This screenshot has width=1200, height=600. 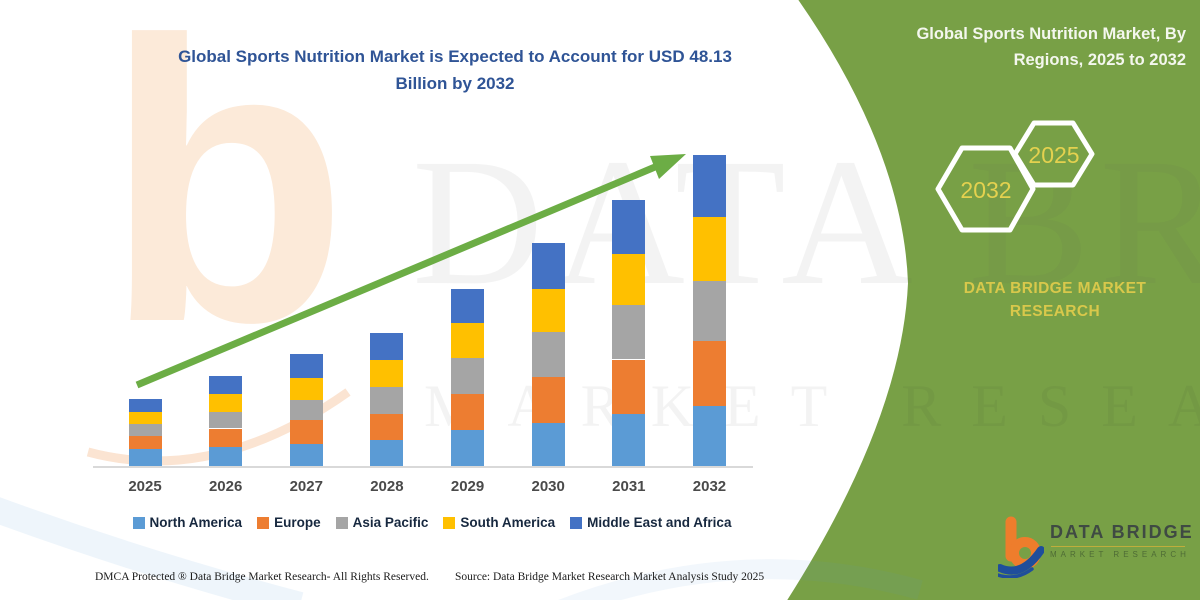 What do you see at coordinates (629, 226) in the screenshot?
I see `bar-segment-2031-middle-east-and-africa` at bounding box center [629, 226].